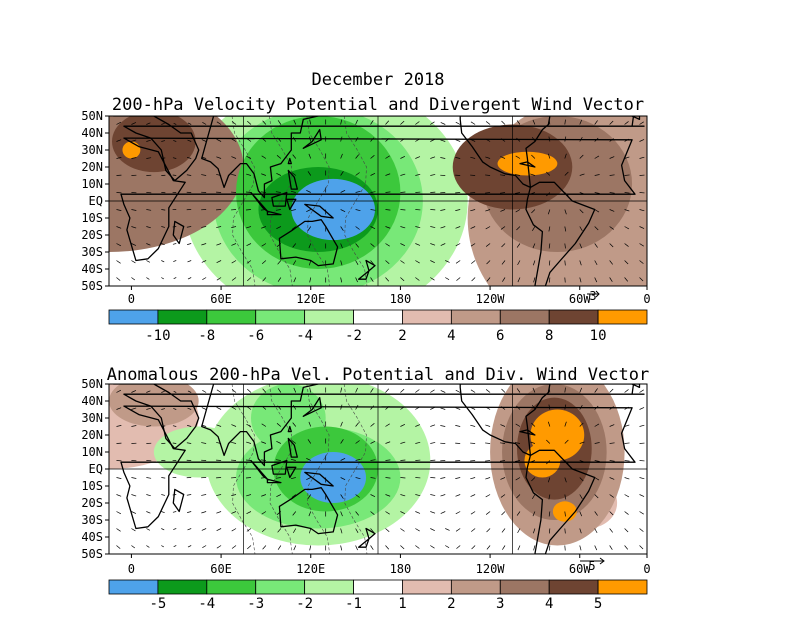  Describe the element at coordinates (310, 299) in the screenshot. I see `lon-label: 120E` at that location.